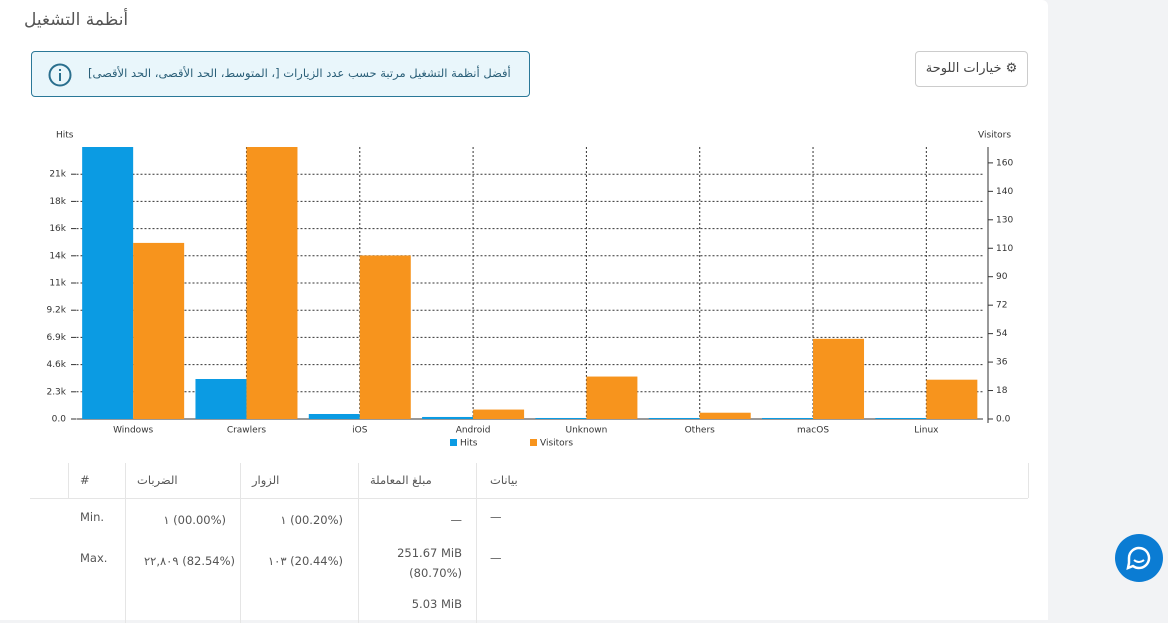 This screenshot has height=623, width=1168. Describe the element at coordinates (436, 604) in the screenshot. I see `table-cell: 5.03 MiB` at that location.